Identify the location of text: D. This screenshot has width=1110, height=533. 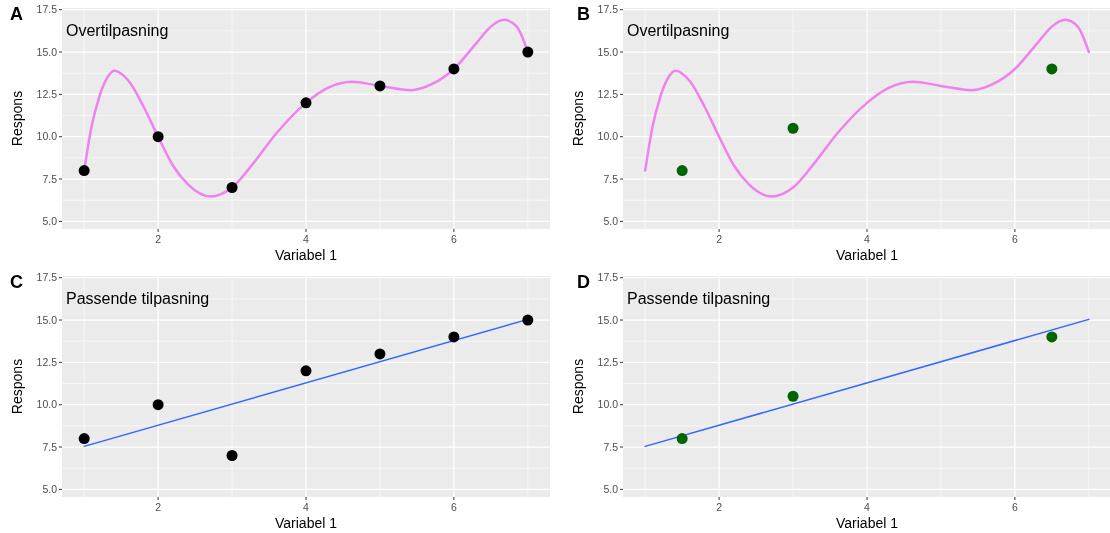
(583, 282).